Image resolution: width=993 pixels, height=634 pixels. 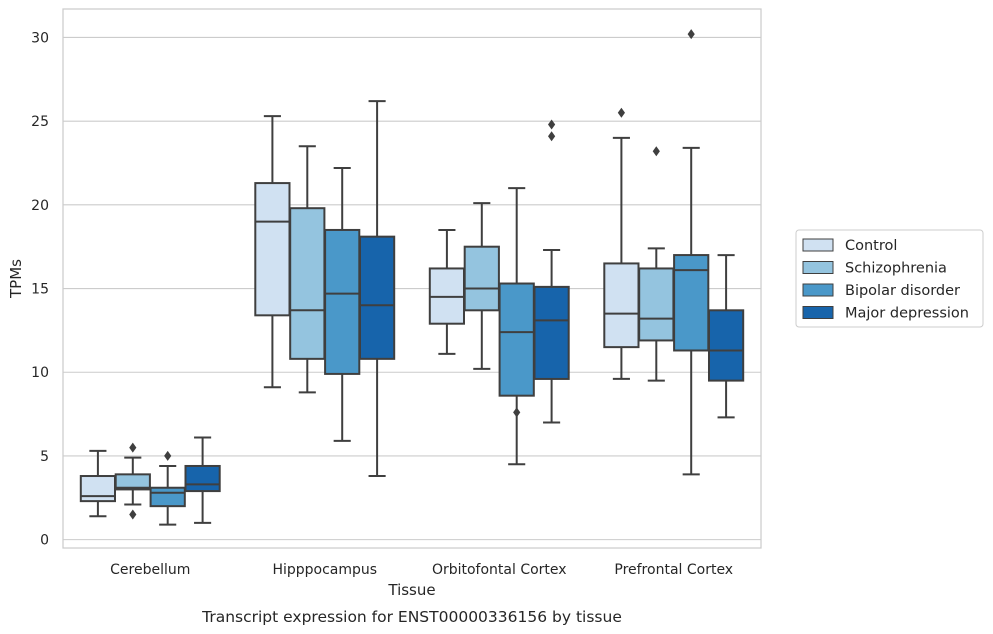 I want to click on y-tick-label: 10, so click(x=40, y=373).